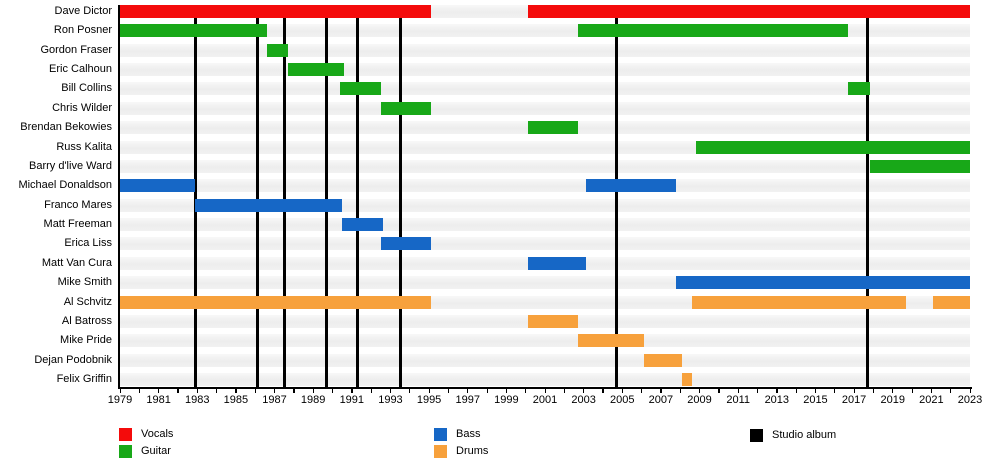 The image size is (1000, 475). What do you see at coordinates (467, 400) in the screenshot?
I see `x-axis-tick-label: 1997` at bounding box center [467, 400].